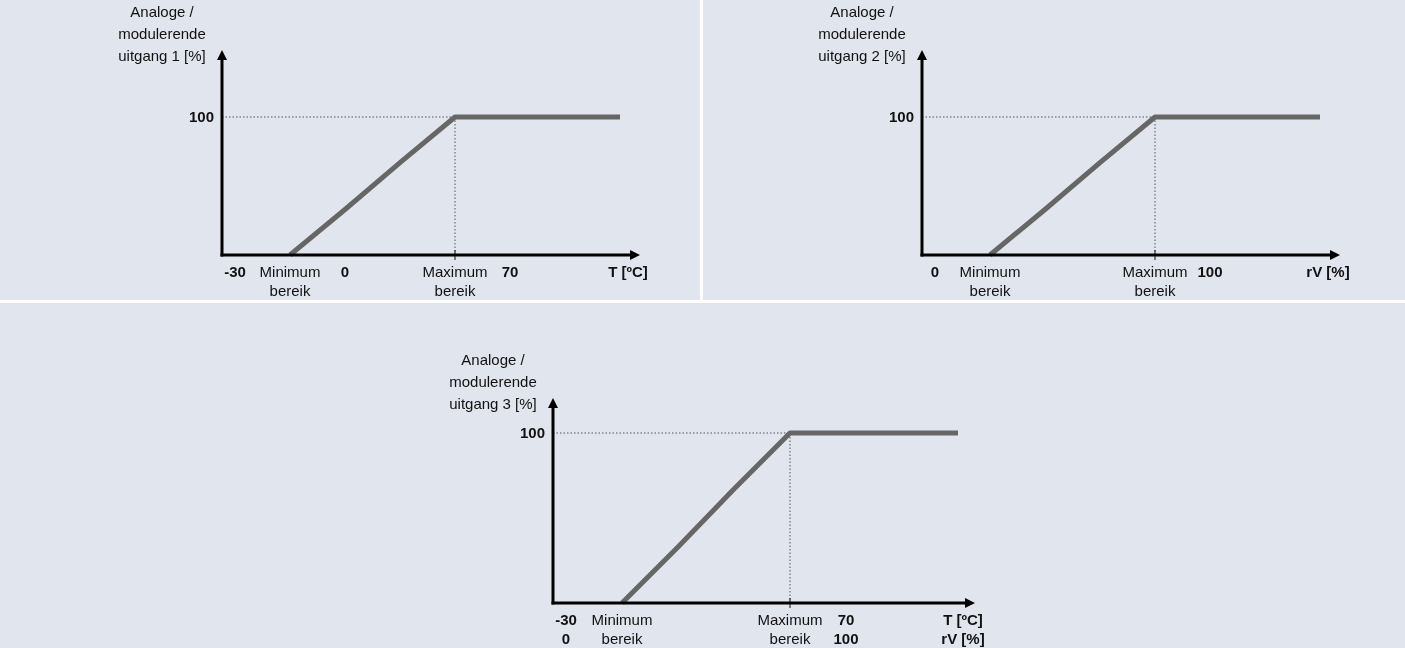 Image resolution: width=1405 pixels, height=648 pixels. Describe the element at coordinates (566, 629) in the screenshot. I see `x-tick-label: -30 0` at that location.